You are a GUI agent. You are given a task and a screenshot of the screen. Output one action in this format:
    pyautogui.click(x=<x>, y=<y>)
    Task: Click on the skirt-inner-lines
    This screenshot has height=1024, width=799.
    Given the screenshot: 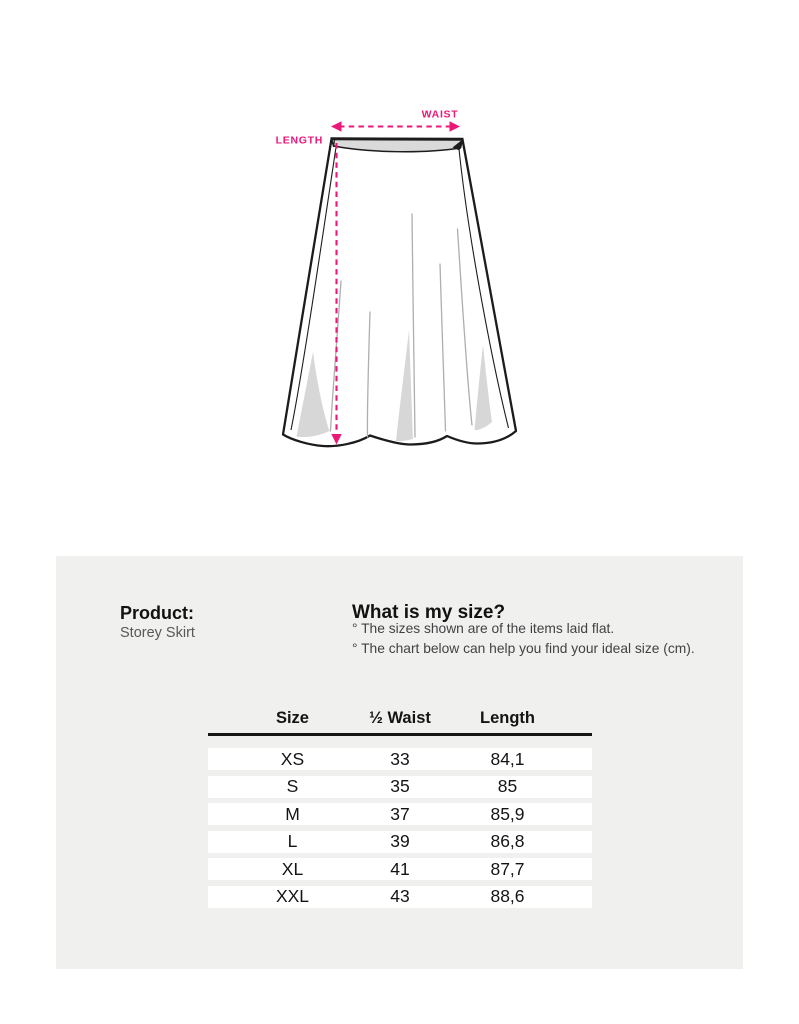 What is the action you would take?
    pyautogui.click(x=400, y=287)
    